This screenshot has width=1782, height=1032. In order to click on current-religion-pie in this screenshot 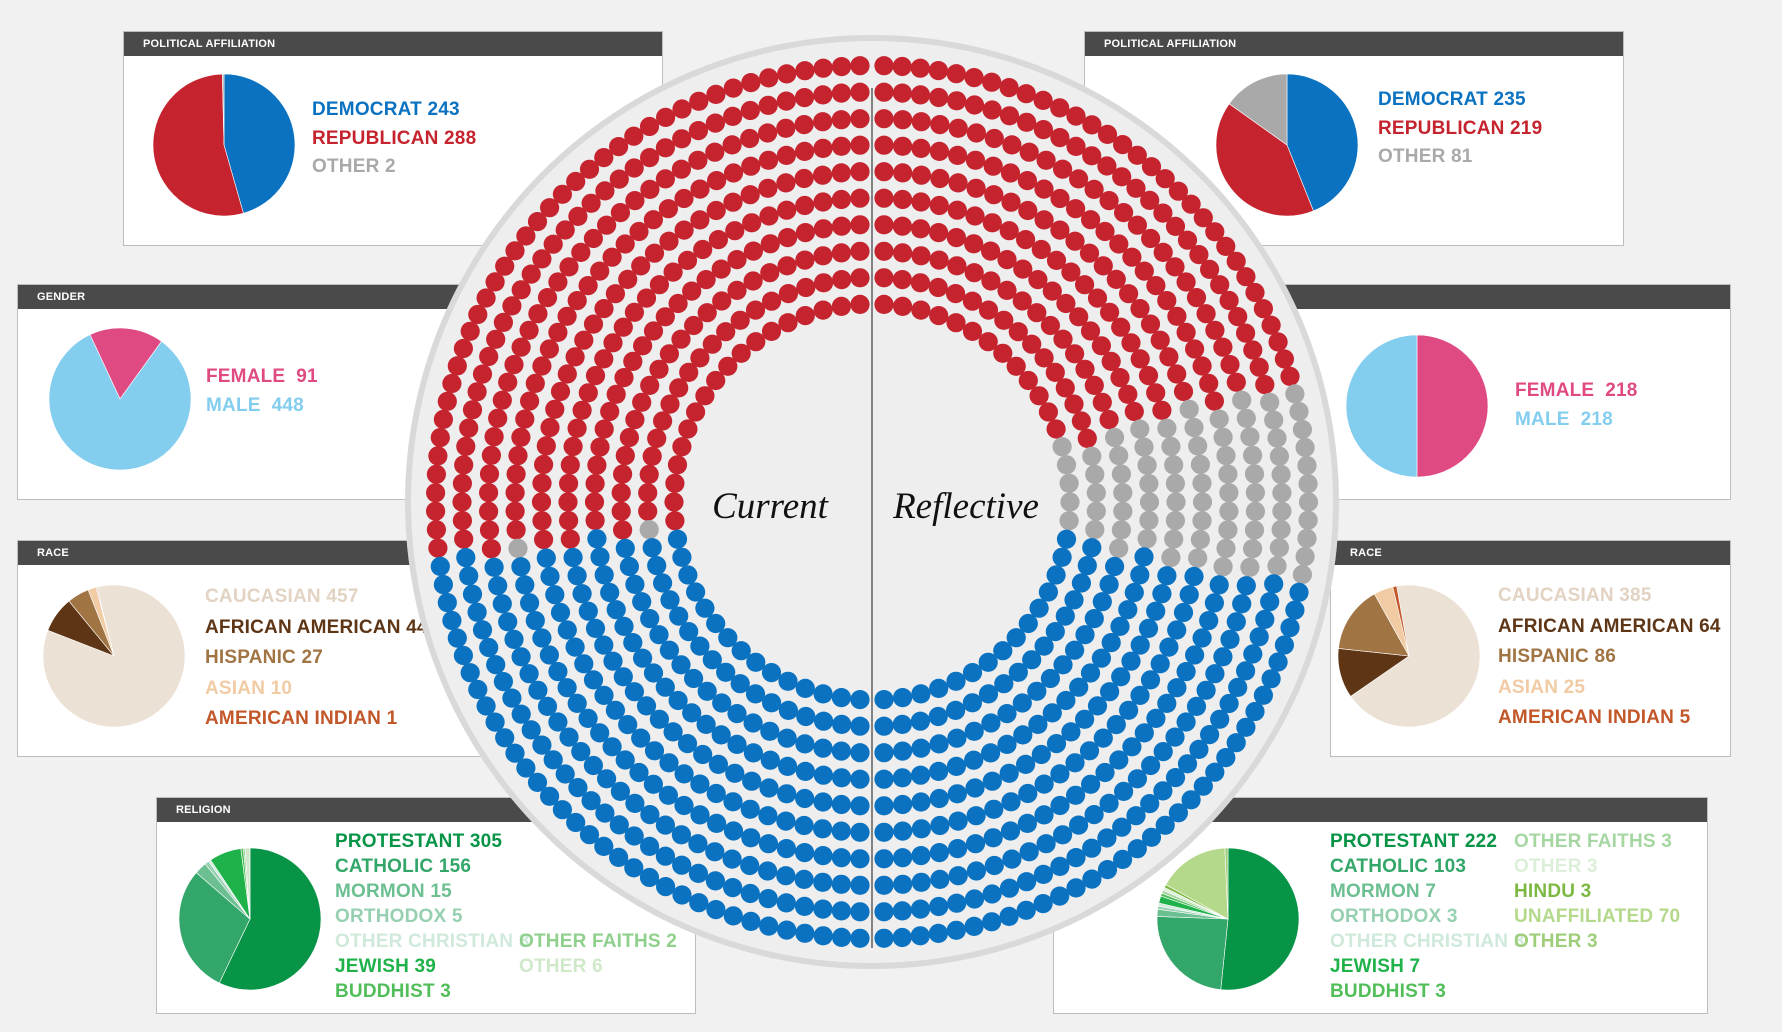, I will do `click(250, 919)`.